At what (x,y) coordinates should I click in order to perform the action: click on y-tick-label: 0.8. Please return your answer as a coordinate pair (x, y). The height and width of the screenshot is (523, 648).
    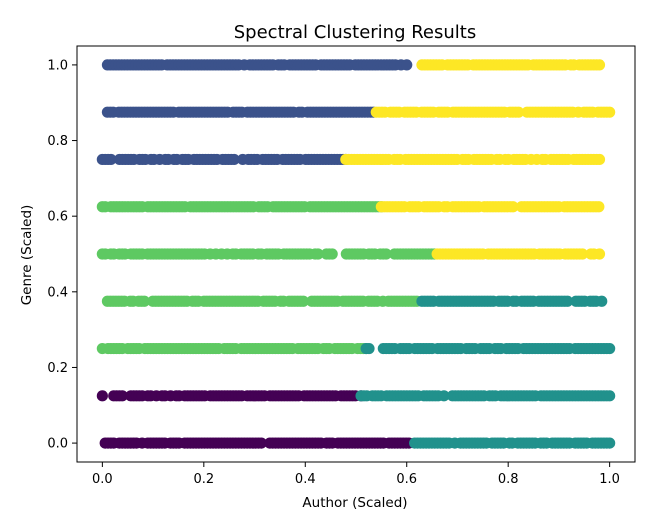
    Looking at the image, I should click on (57, 141).